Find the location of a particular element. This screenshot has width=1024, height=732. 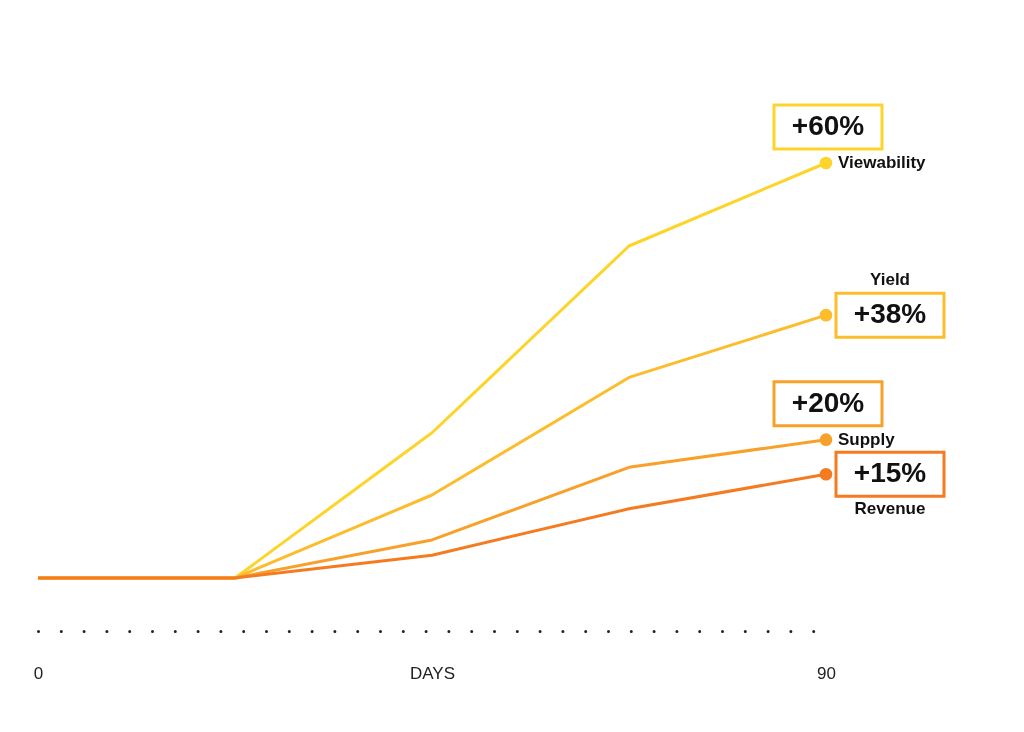

series-label: Viewability is located at coordinates (882, 162).